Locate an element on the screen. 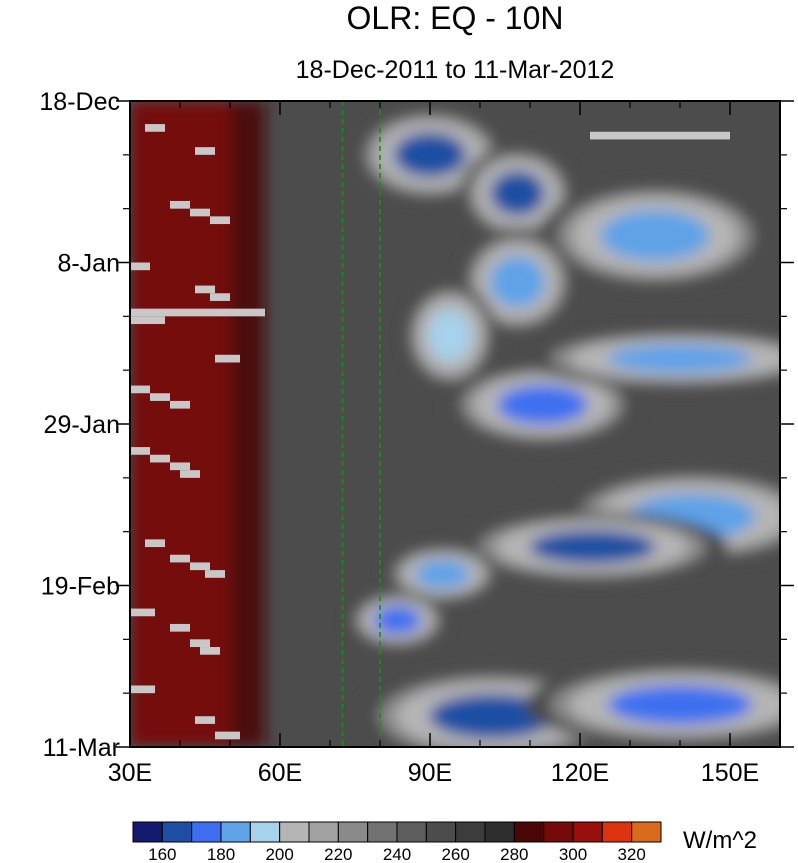  y-tick-label: 8-Jan is located at coordinates (88, 264).